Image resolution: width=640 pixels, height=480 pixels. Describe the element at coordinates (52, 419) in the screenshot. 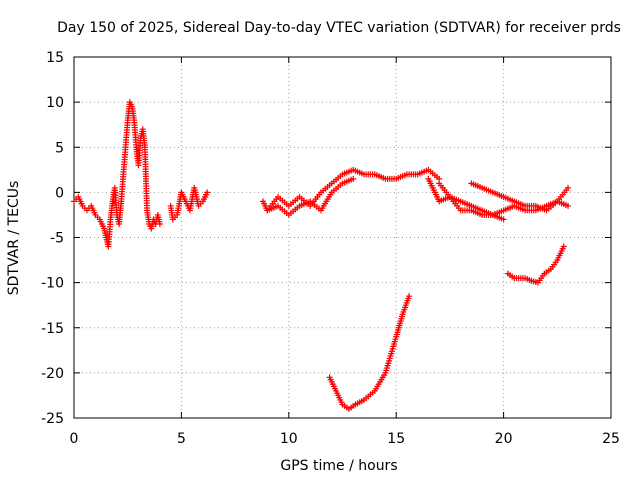

I see `y-tick-label: -25` at that location.